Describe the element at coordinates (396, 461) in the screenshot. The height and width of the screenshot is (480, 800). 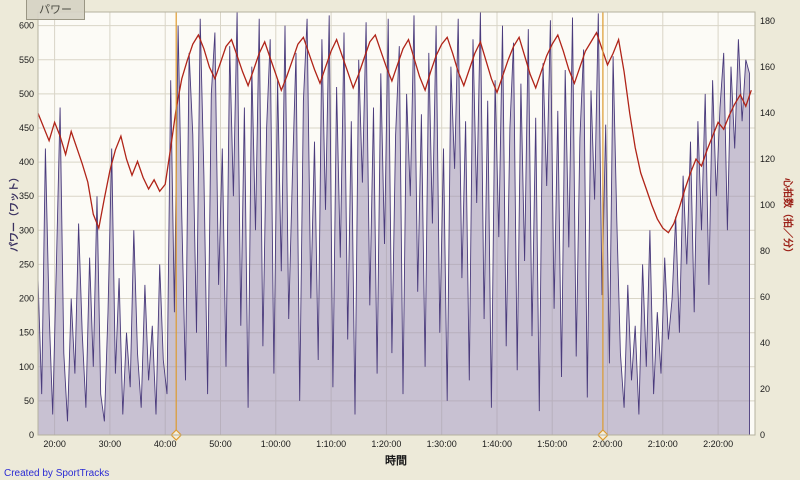
I see `x-axis-label-time: 時間` at that location.